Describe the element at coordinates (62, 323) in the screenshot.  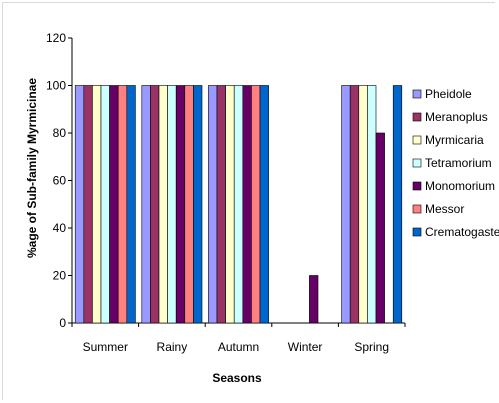
I see `y-tick-label: 0` at that location.